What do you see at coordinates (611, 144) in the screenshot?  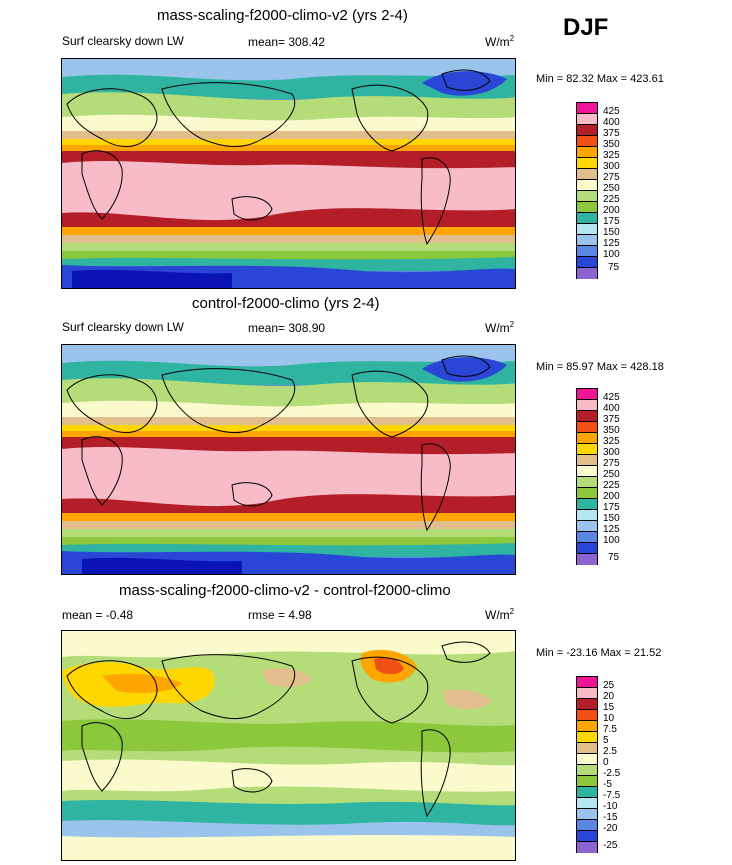 I see `panel-1-level: 350` at bounding box center [611, 144].